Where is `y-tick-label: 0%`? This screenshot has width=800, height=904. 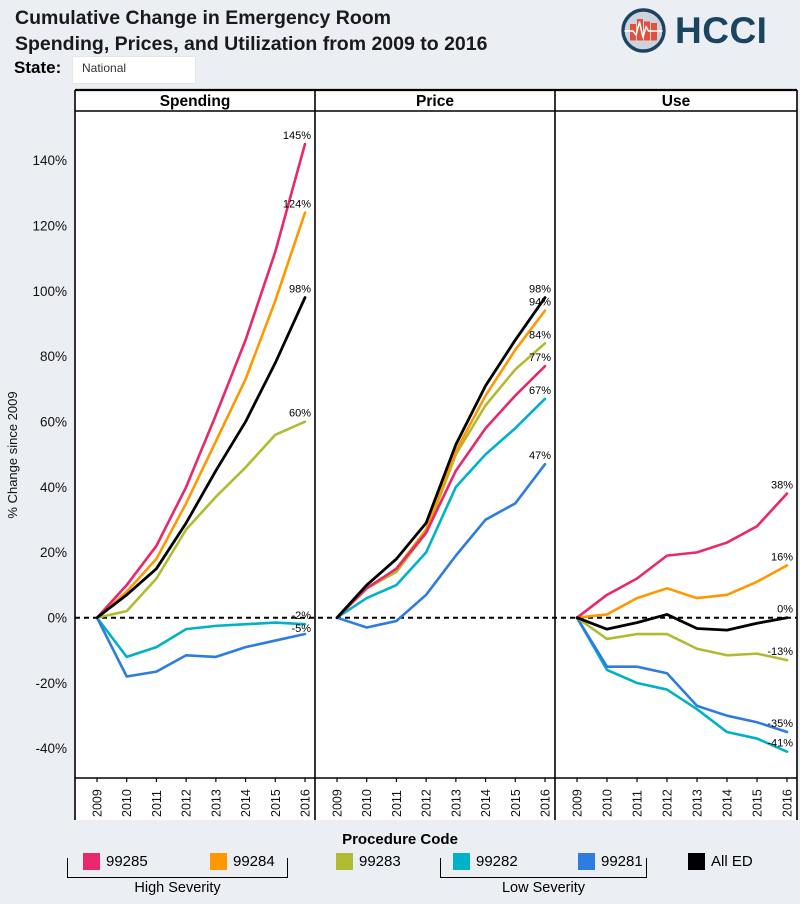 y-tick-label: 0% is located at coordinates (57, 618).